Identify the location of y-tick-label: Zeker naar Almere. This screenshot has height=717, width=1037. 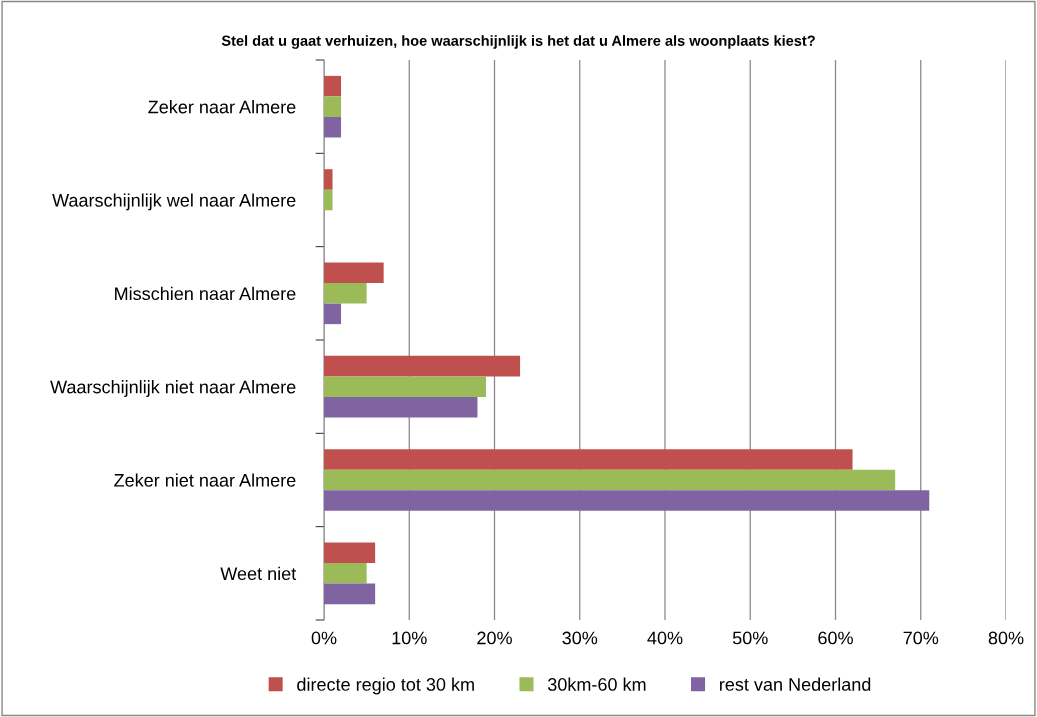
(222, 107).